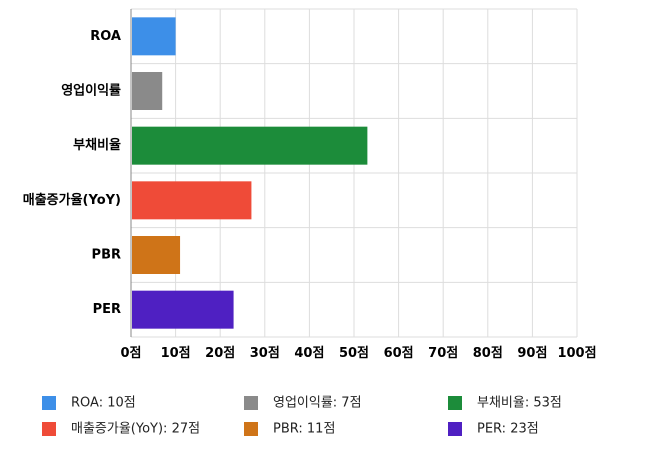 The image size is (650, 454). I want to click on category-label: 영업이익률, so click(91, 91).